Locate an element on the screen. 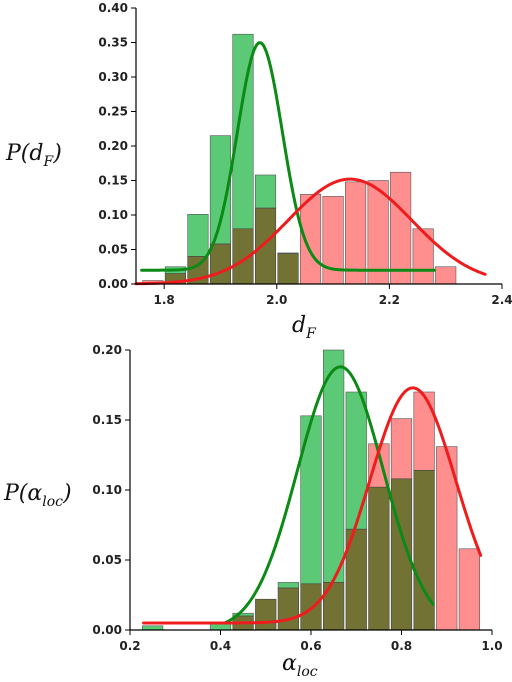 This screenshot has height=682, width=512. bottom-x-axis-title: αloc is located at coordinates (300, 665).